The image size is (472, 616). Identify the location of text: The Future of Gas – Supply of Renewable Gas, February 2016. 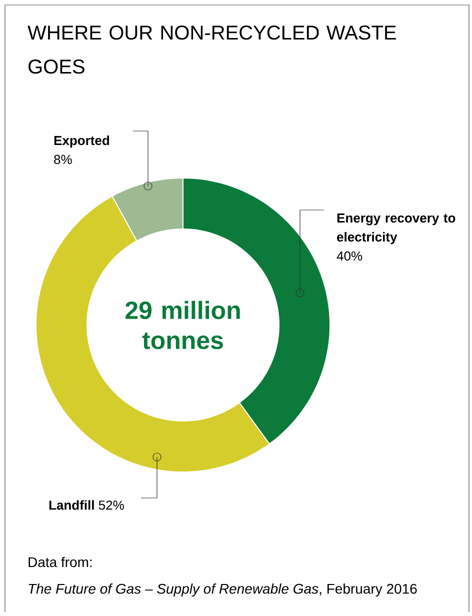
(222, 590).